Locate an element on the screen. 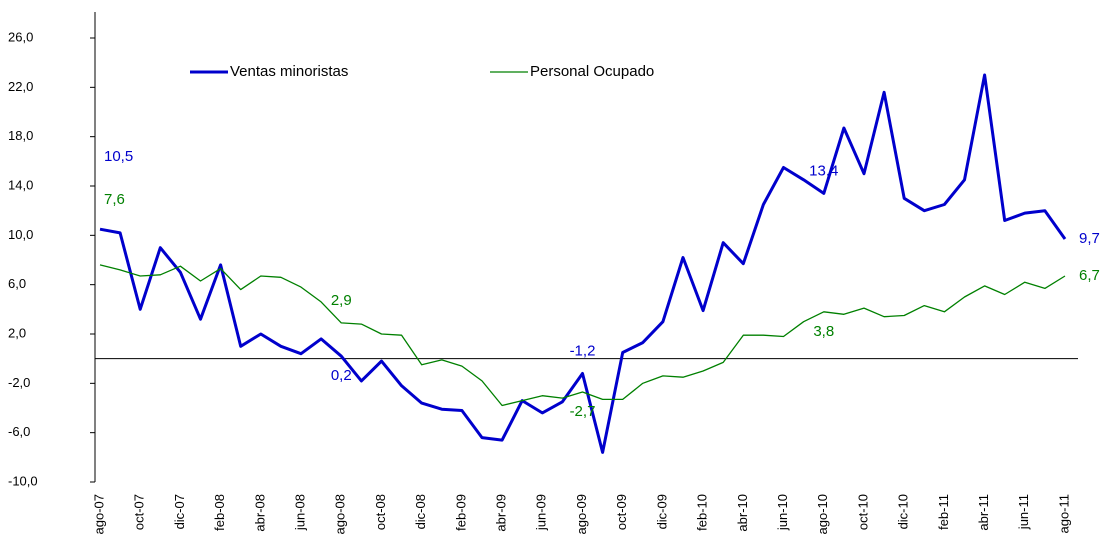  y-tick-label: 10,0 is located at coordinates (20, 234).